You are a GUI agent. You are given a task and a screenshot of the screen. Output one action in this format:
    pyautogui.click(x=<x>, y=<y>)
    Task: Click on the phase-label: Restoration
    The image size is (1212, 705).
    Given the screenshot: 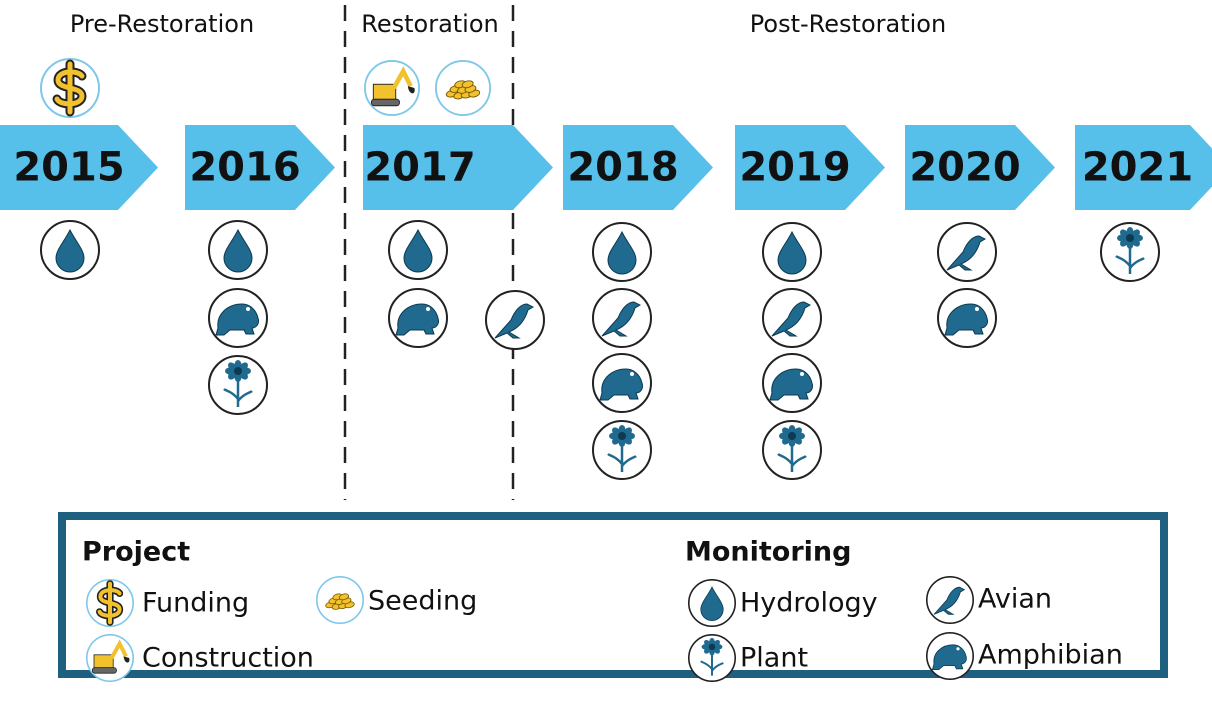 What is the action you would take?
    pyautogui.click(x=430, y=24)
    